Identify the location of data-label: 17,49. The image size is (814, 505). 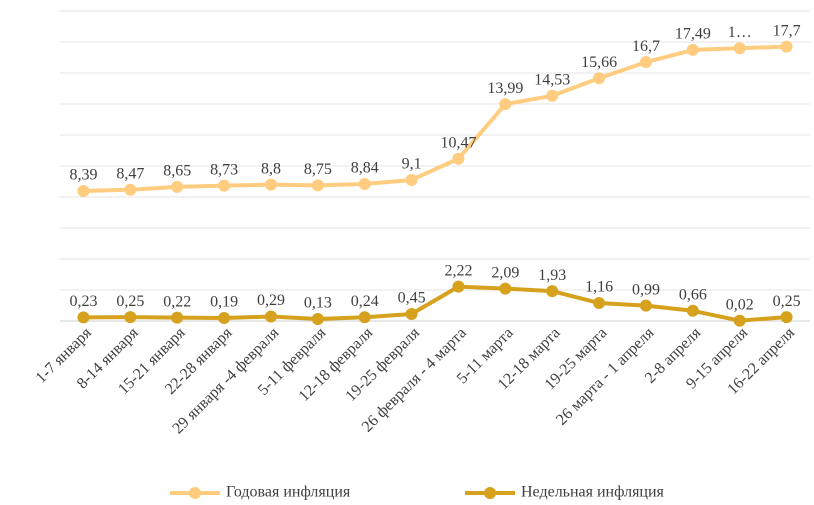
(693, 34).